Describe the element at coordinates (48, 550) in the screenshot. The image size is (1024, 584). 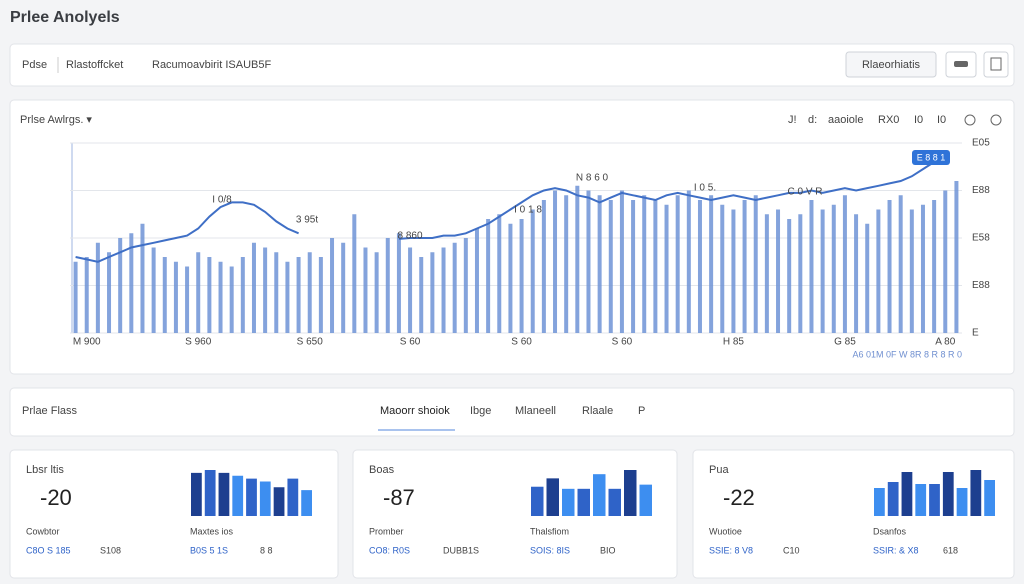
I see `card-link: C8O S 185` at that location.